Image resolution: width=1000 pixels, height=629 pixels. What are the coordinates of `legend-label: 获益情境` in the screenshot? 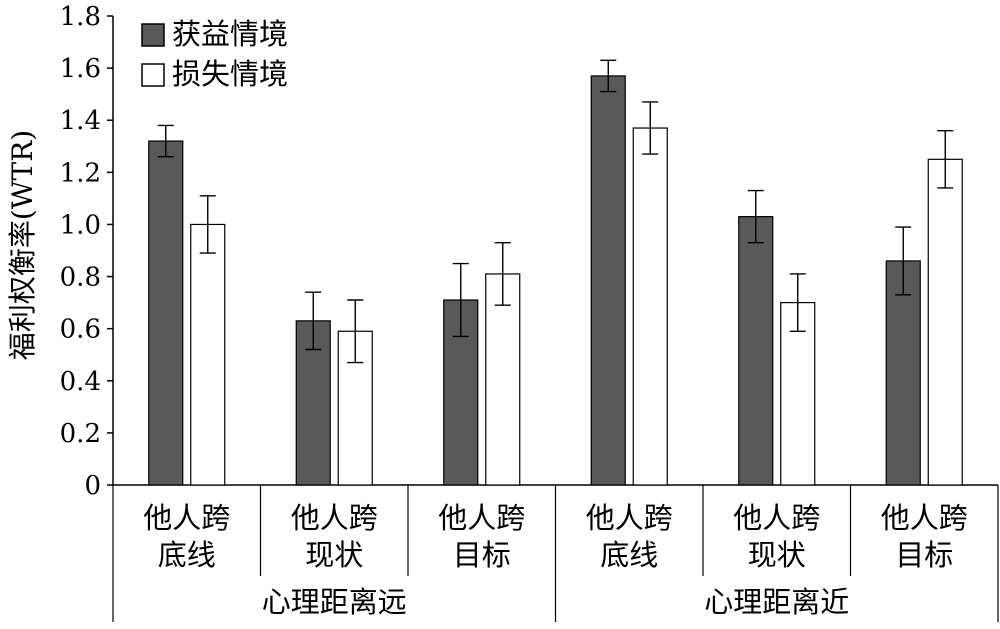 It's located at (230, 34).